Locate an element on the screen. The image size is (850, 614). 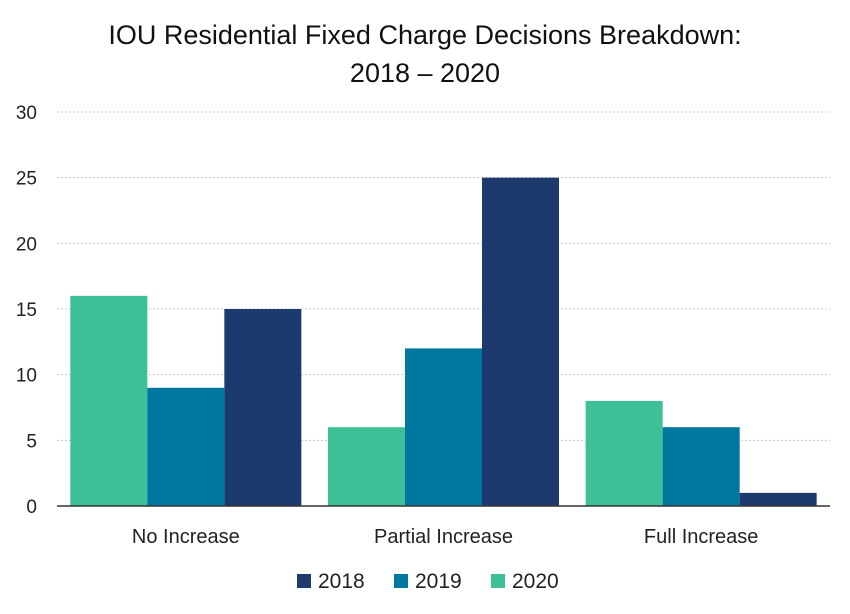
chart-title-line-2: 2018 – 2020 is located at coordinates (425, 73).